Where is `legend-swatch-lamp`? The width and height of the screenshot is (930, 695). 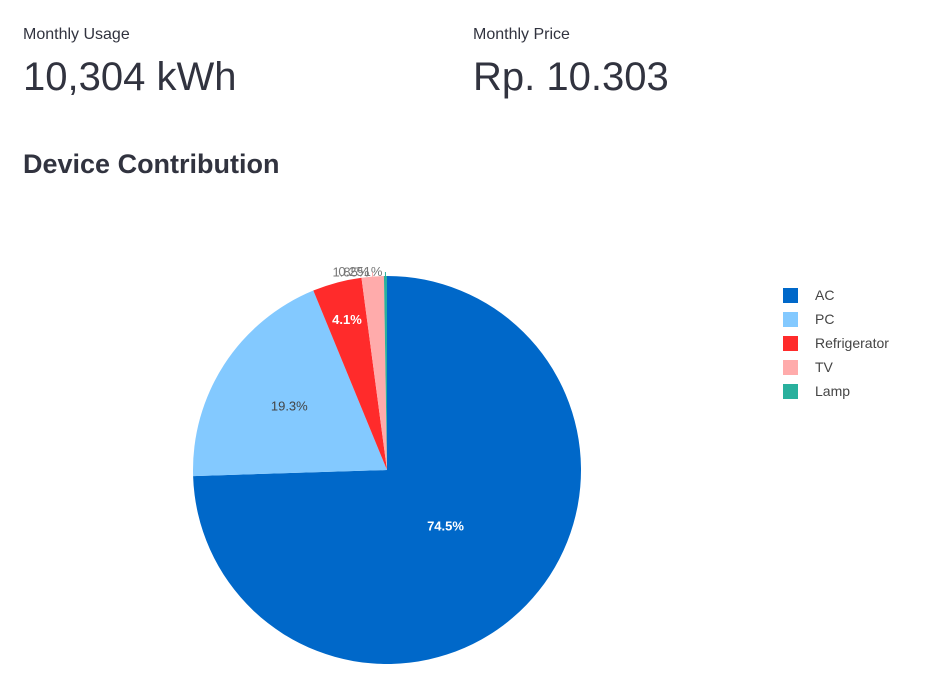
legend-swatch-lamp is located at coordinates (790, 391).